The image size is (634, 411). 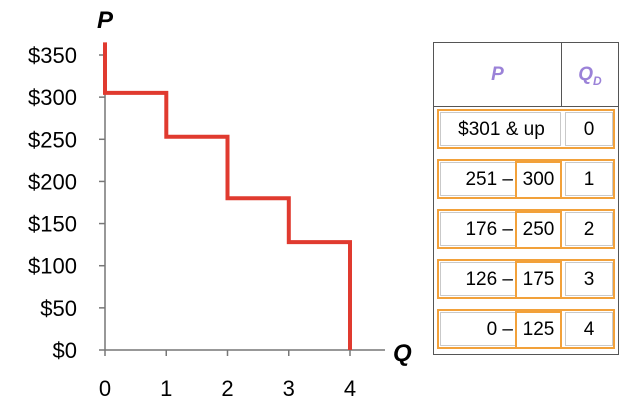 I want to click on table-row: 0 –125 4, so click(x=526, y=331).